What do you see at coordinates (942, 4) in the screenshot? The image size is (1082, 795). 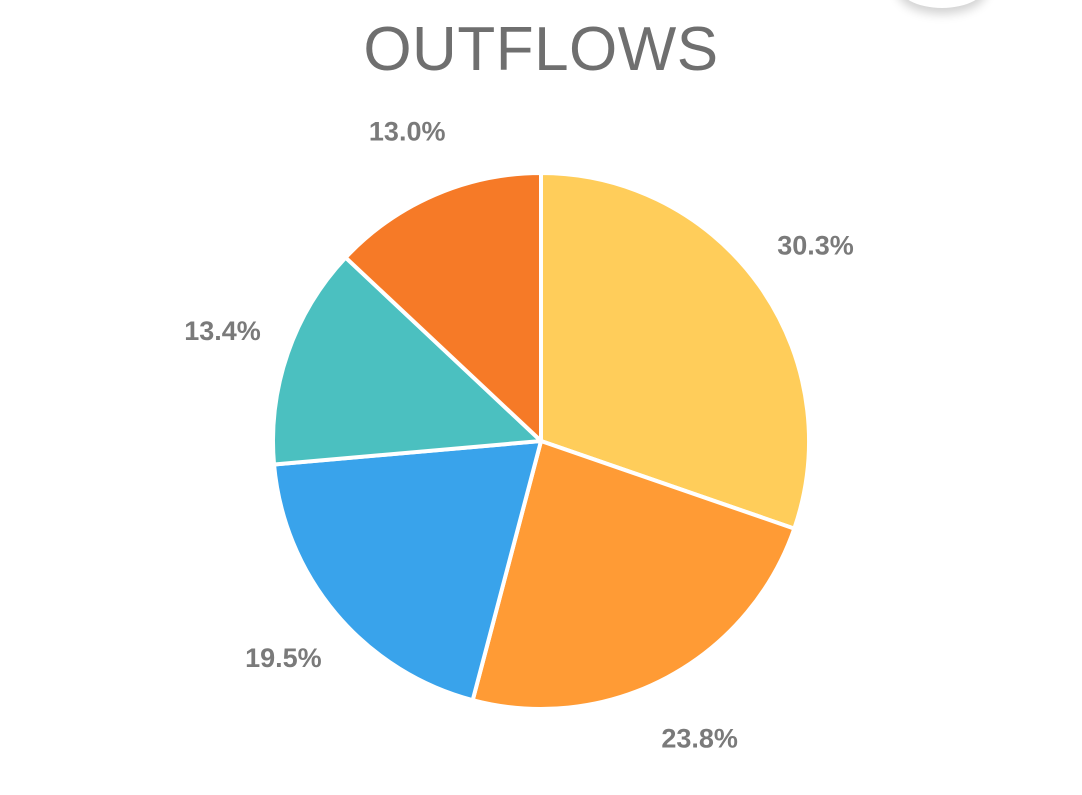 I see `floating-button-shadow` at bounding box center [942, 4].